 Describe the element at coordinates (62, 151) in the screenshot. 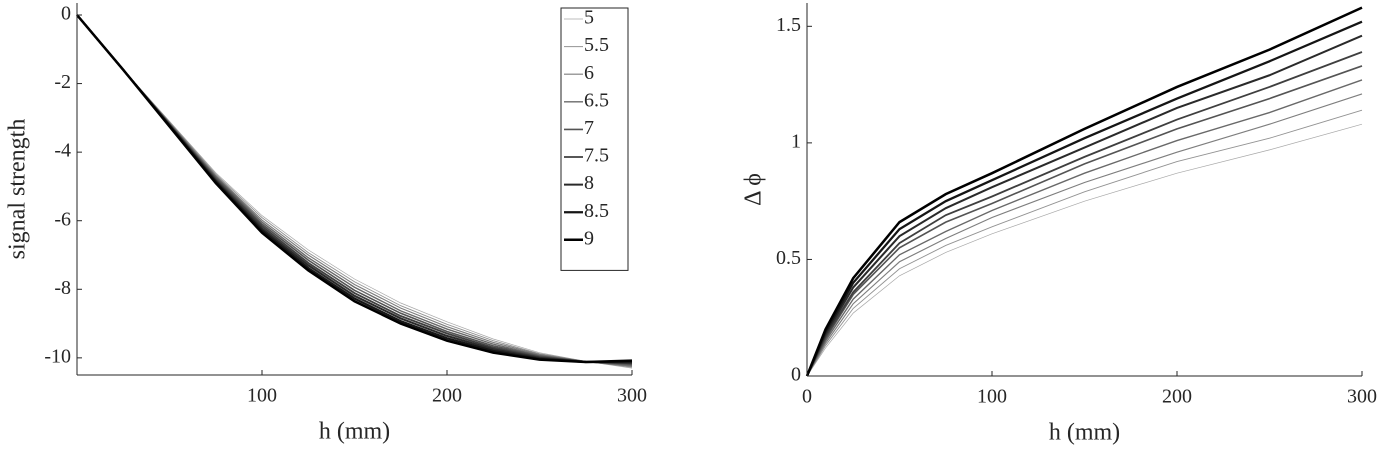

I see `y-tick-label: -4` at that location.